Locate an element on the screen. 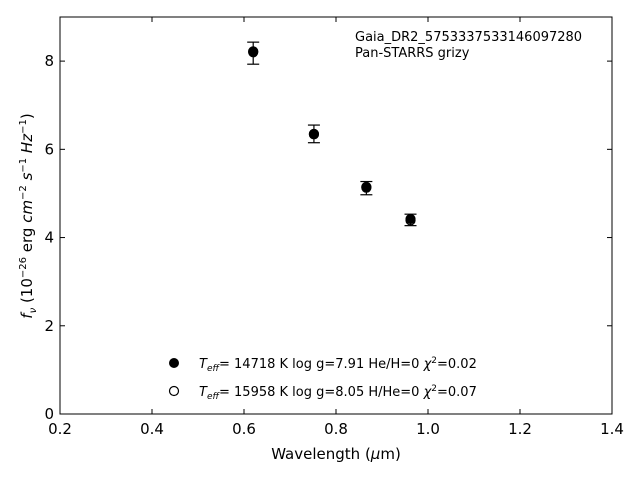  x-tick-label: 0.2 is located at coordinates (60, 429).